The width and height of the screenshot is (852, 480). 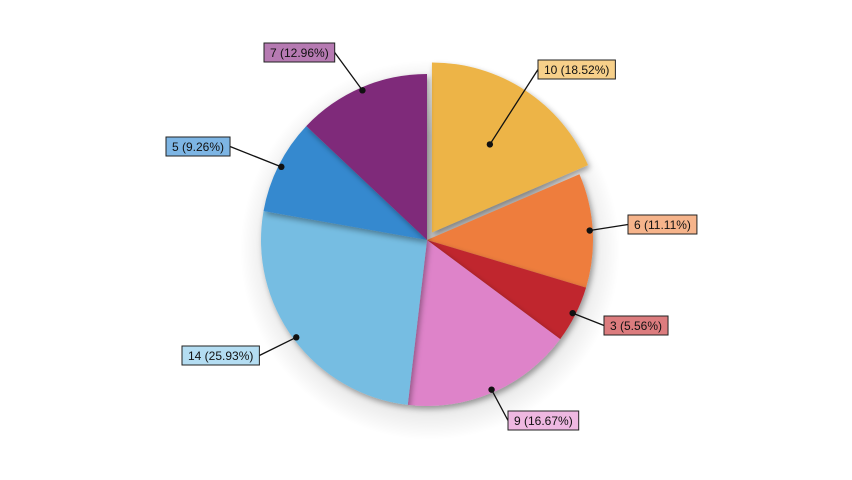 I want to click on slice-label-6: 7 (12.96%), so click(x=299, y=53).